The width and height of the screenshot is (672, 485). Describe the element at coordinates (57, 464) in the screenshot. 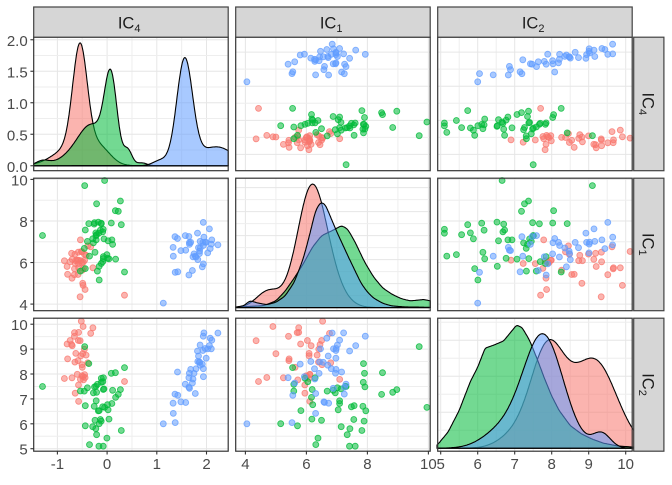

I see `svg-text: -1` at that location.